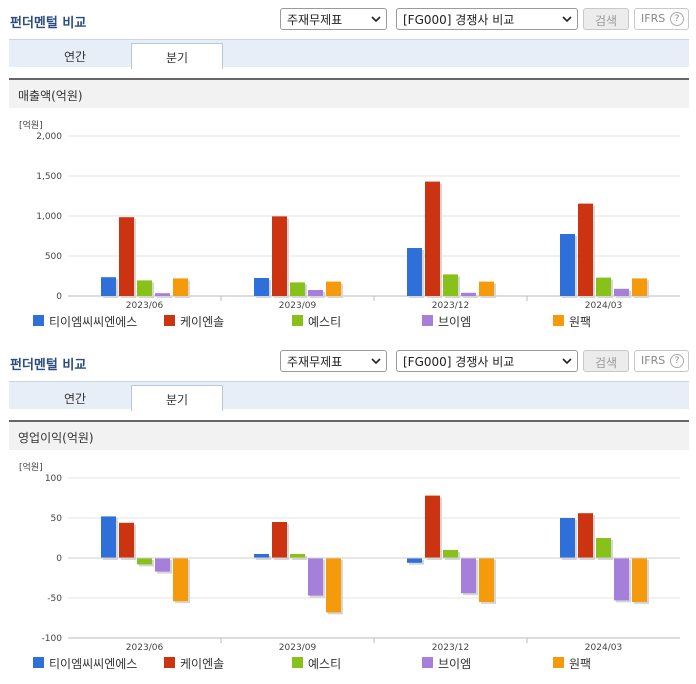 The width and height of the screenshot is (696, 684). I want to click on competitor-select-value: [FG000] 경쟁사 비교, so click(459, 362).